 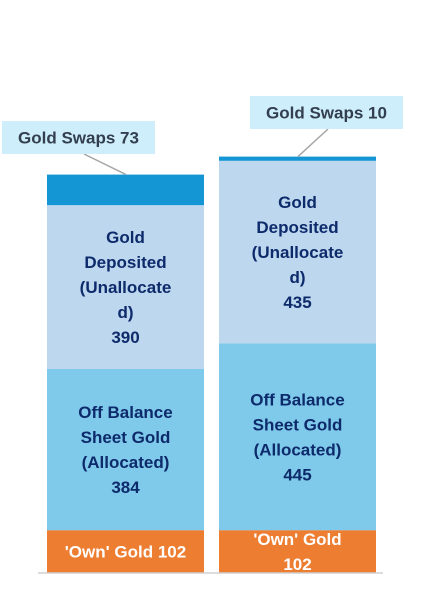 I want to click on segment-label-off_balance-2: Off Balance Sheet Gold (Allocated) 445, so click(x=297, y=437).